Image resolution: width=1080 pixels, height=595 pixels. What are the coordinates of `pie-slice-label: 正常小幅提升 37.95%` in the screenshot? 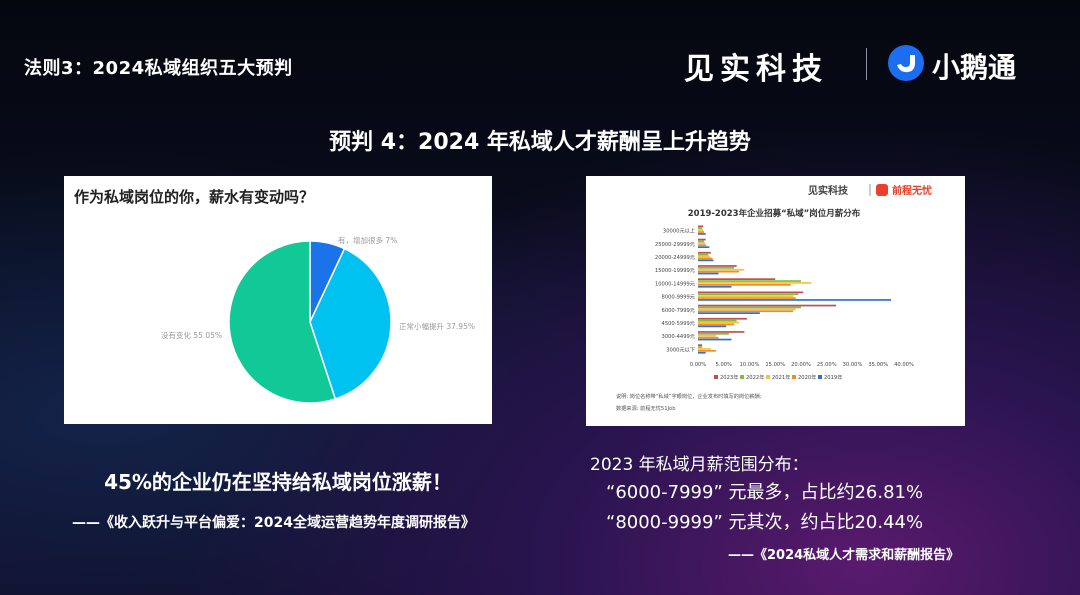 It's located at (437, 326).